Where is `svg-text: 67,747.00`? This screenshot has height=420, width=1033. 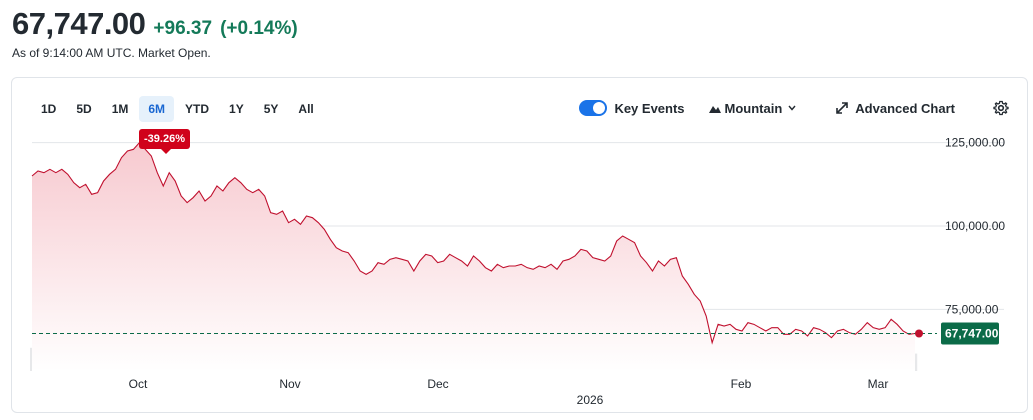 svg-text: 67,747.00 is located at coordinates (972, 334).